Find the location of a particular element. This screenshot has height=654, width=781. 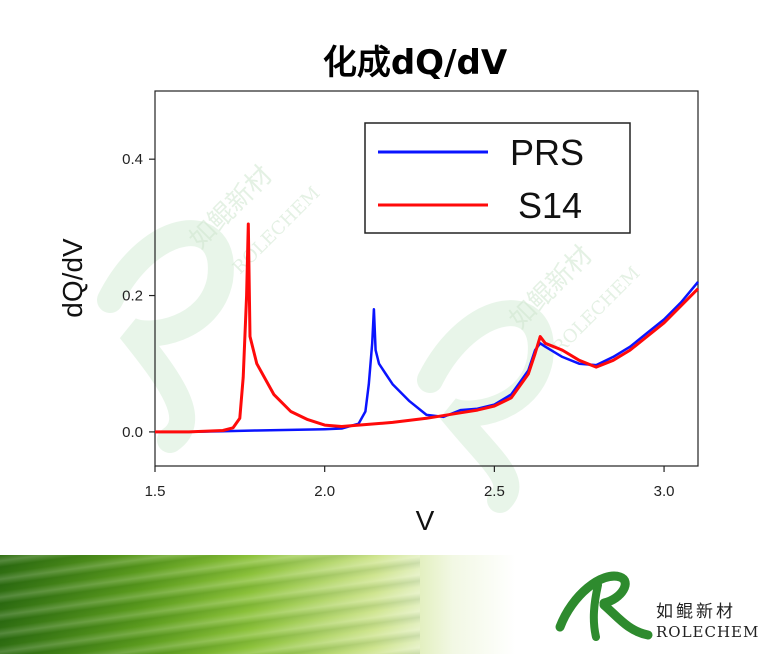

x-tick-label: 2.5 is located at coordinates (494, 491).